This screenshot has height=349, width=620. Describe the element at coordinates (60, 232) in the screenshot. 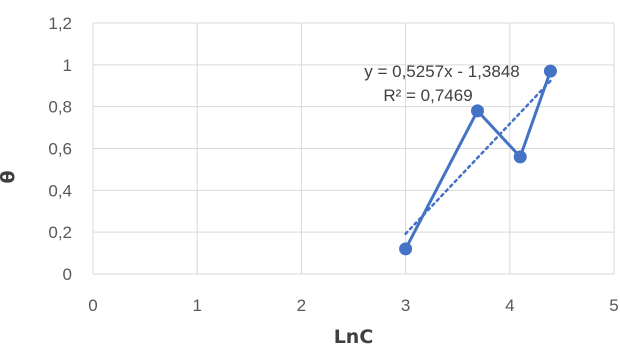

I see `y-tick-label: 0,2` at that location.